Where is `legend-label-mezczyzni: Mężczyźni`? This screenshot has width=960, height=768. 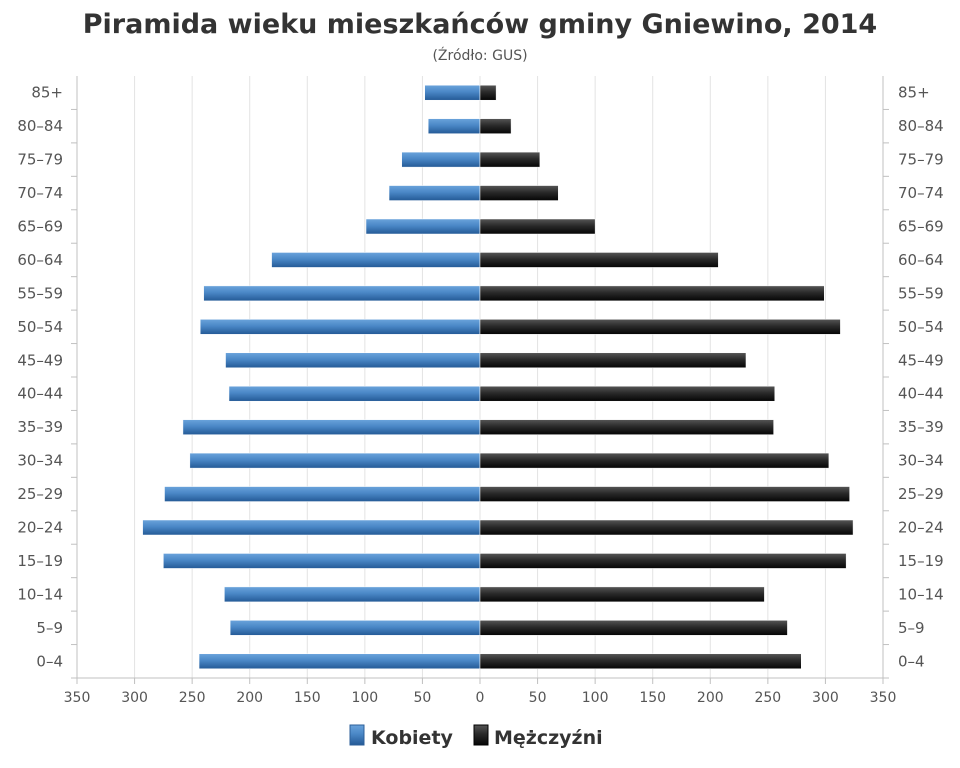
legend-label-mezczyzni: Mężczyźni is located at coordinates (548, 738).